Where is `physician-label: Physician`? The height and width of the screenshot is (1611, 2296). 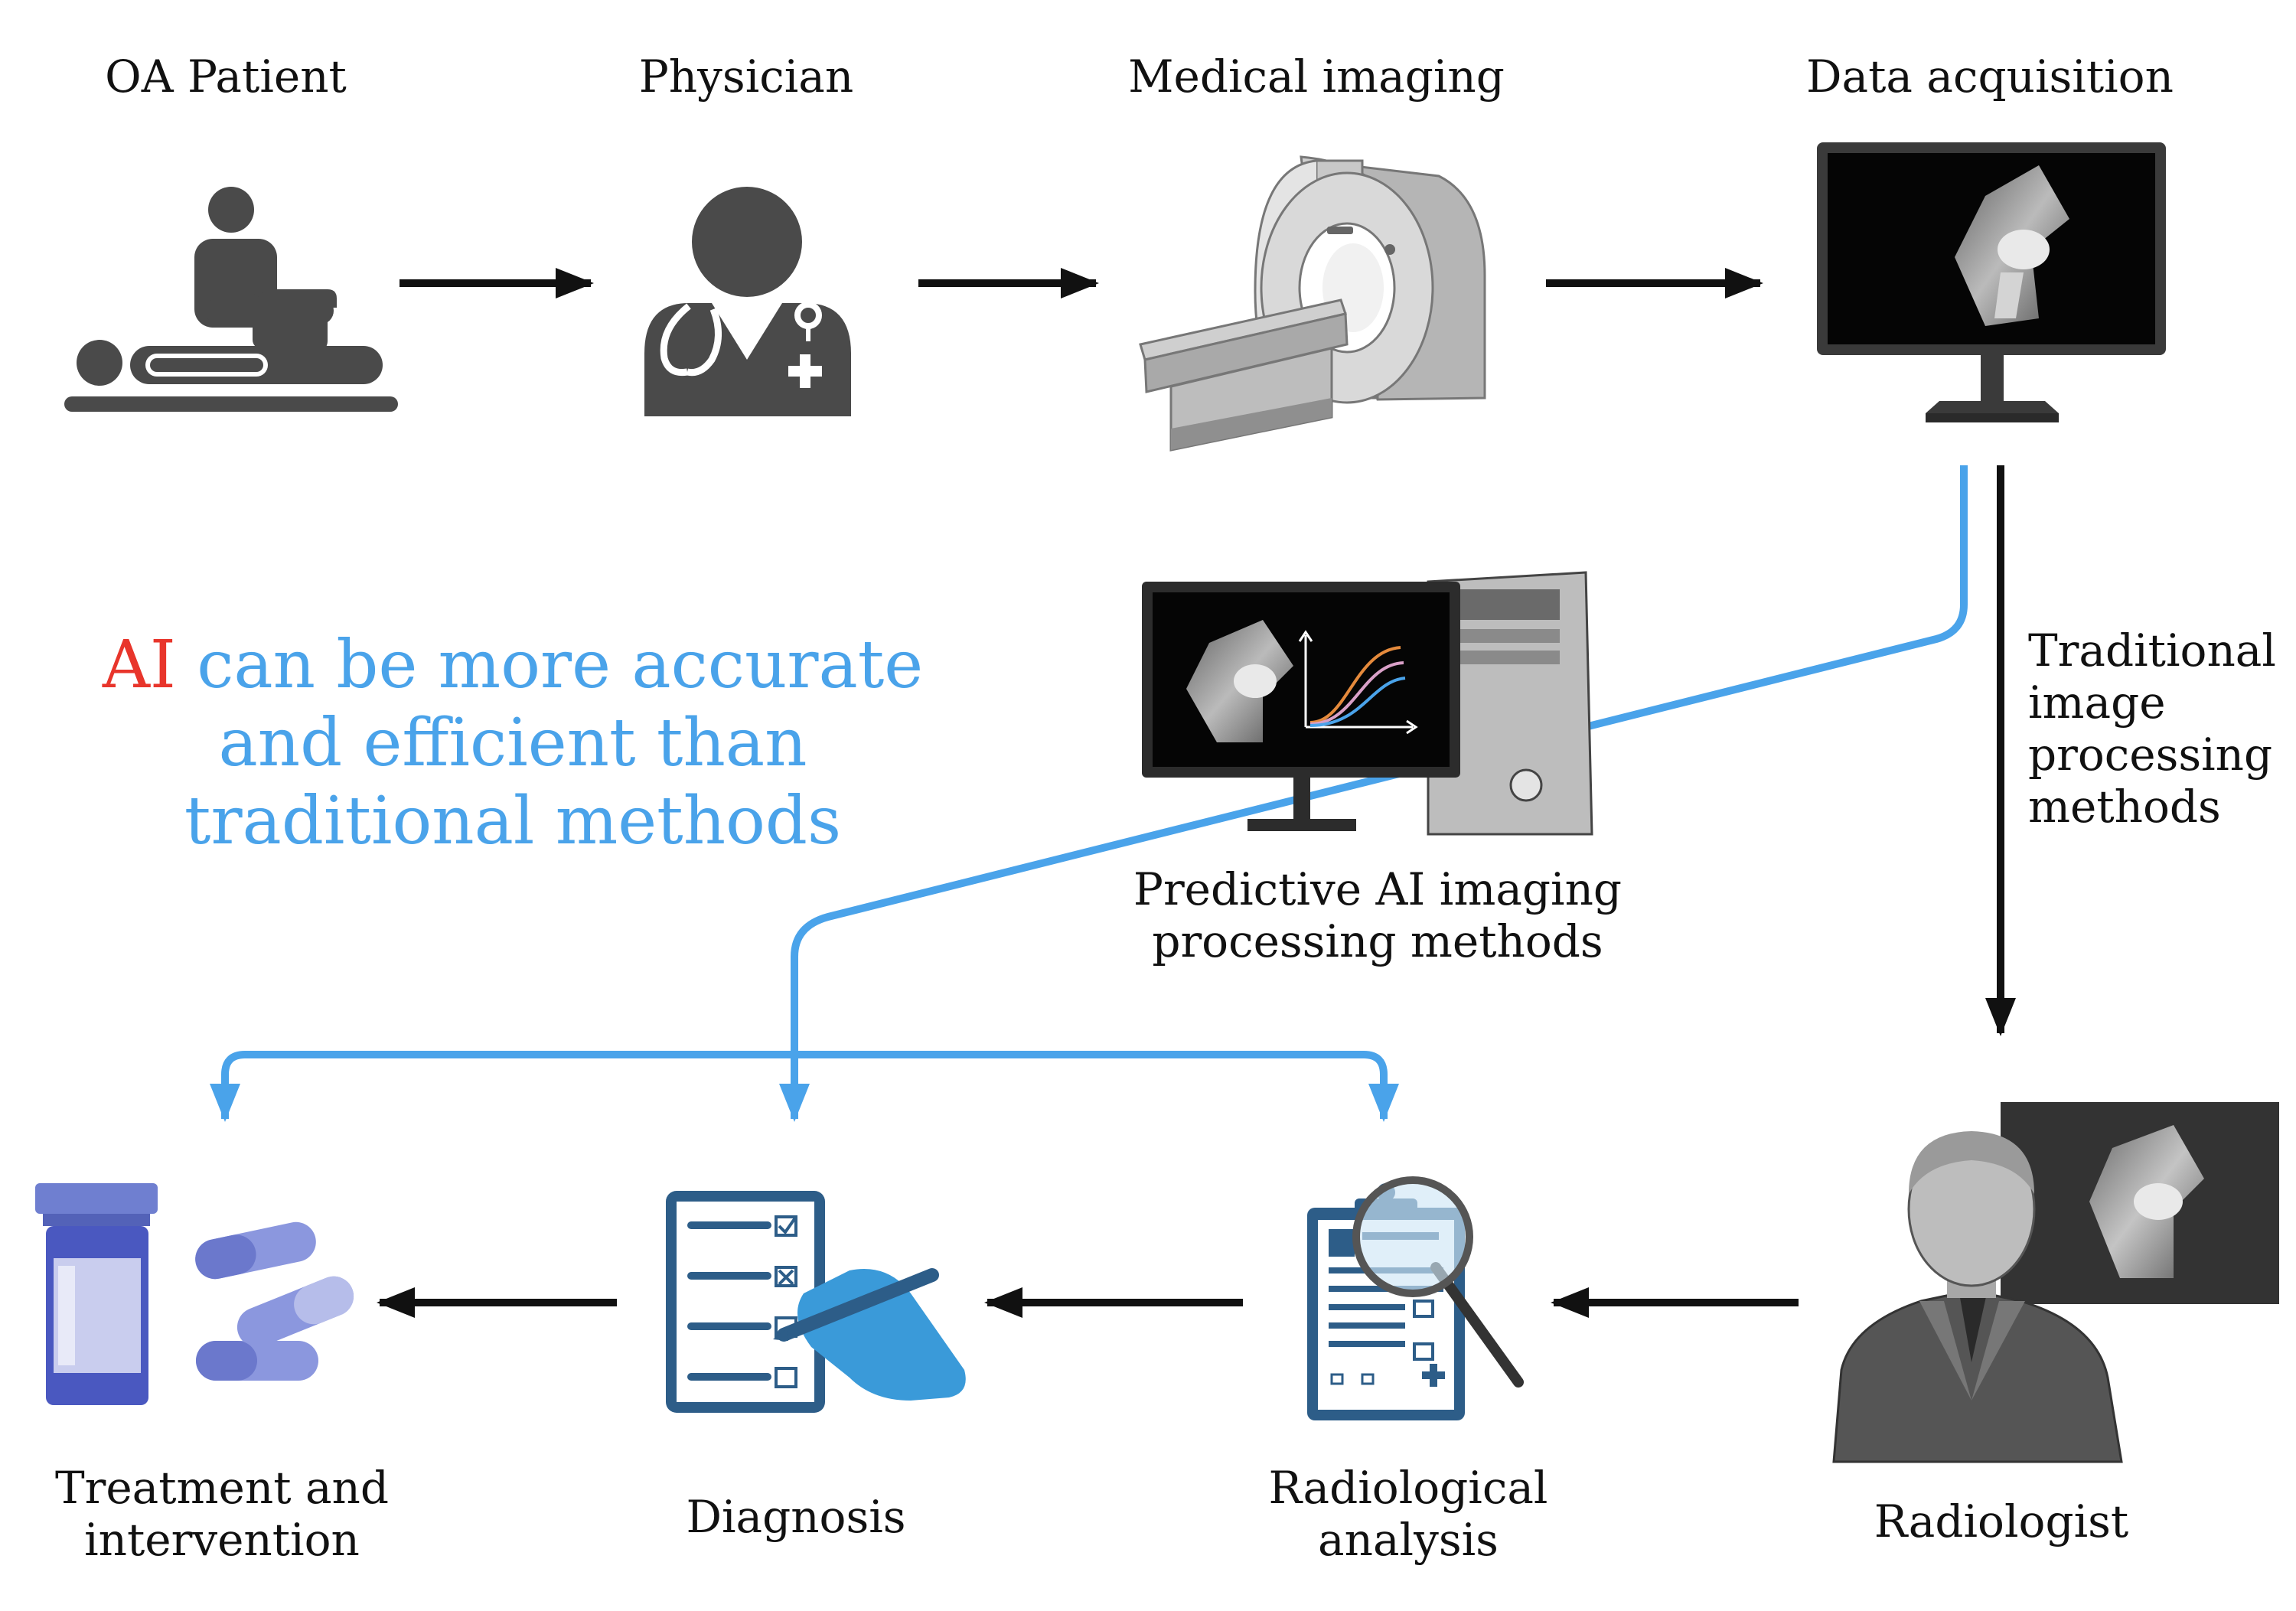
physician-label: Physician is located at coordinates (746, 77).